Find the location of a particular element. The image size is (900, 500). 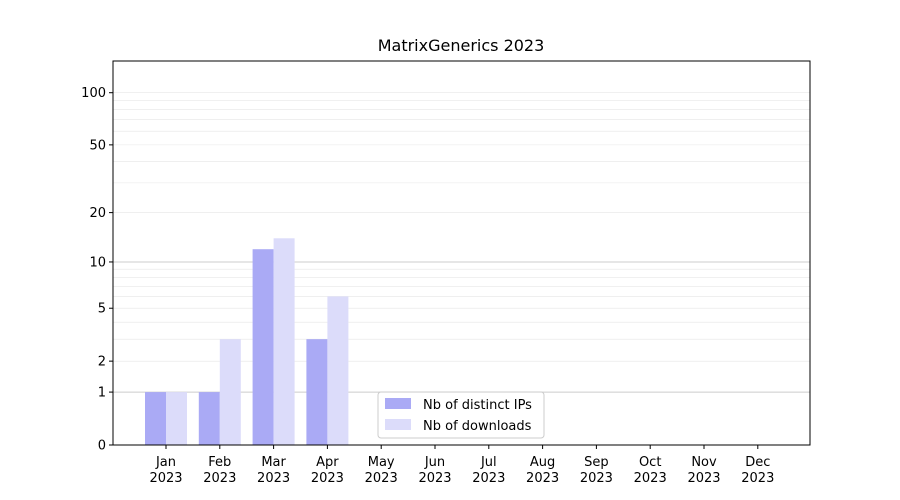

y-tick-label: 5 is located at coordinates (102, 309).